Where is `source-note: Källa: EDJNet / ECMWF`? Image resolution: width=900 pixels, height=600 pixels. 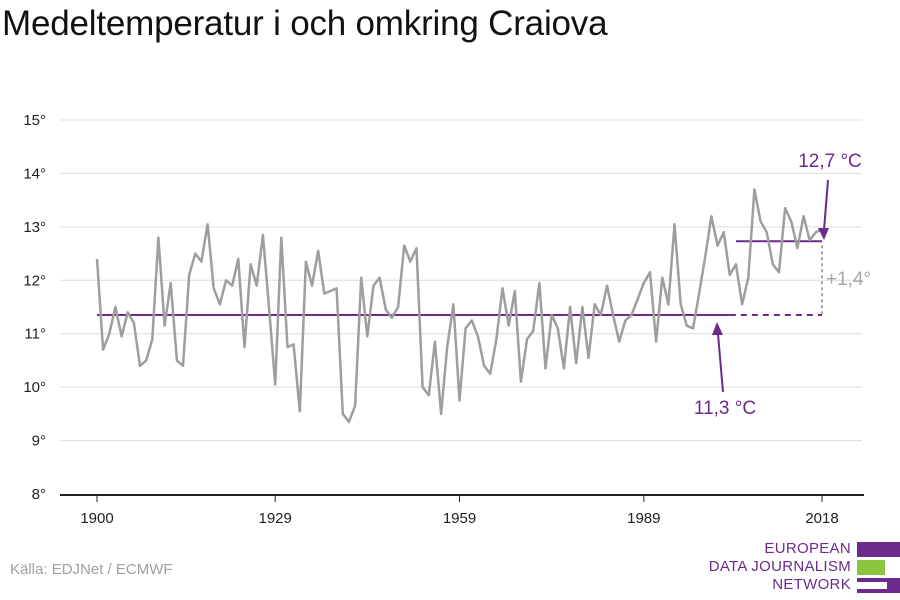 source-note: Källa: EDJNet / ECMWF is located at coordinates (91, 569).